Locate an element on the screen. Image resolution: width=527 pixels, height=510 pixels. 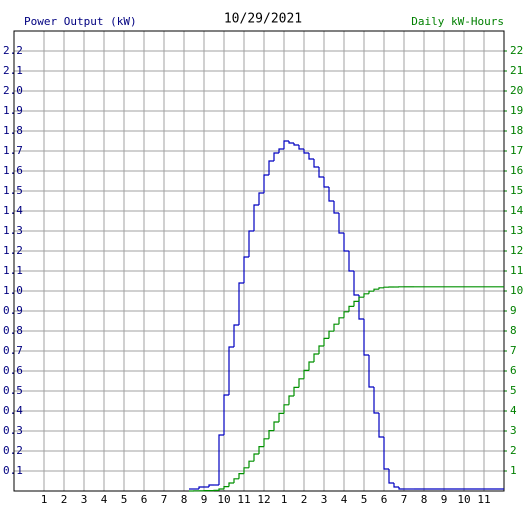
y-tick-label: 2.2 is located at coordinates (13, 50).